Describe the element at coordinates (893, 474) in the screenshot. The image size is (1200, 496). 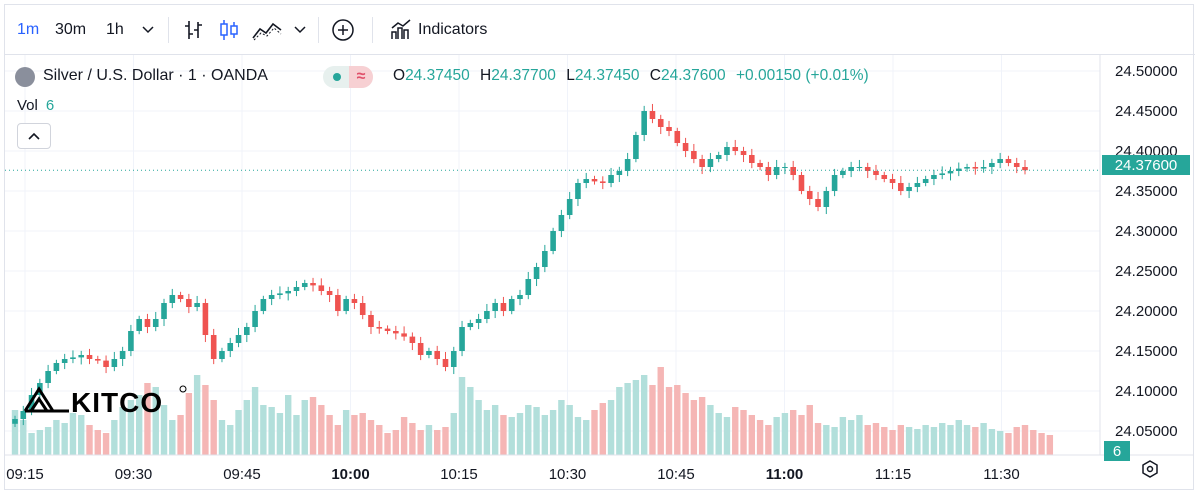
I see `time-tick-label: 11:15` at that location.